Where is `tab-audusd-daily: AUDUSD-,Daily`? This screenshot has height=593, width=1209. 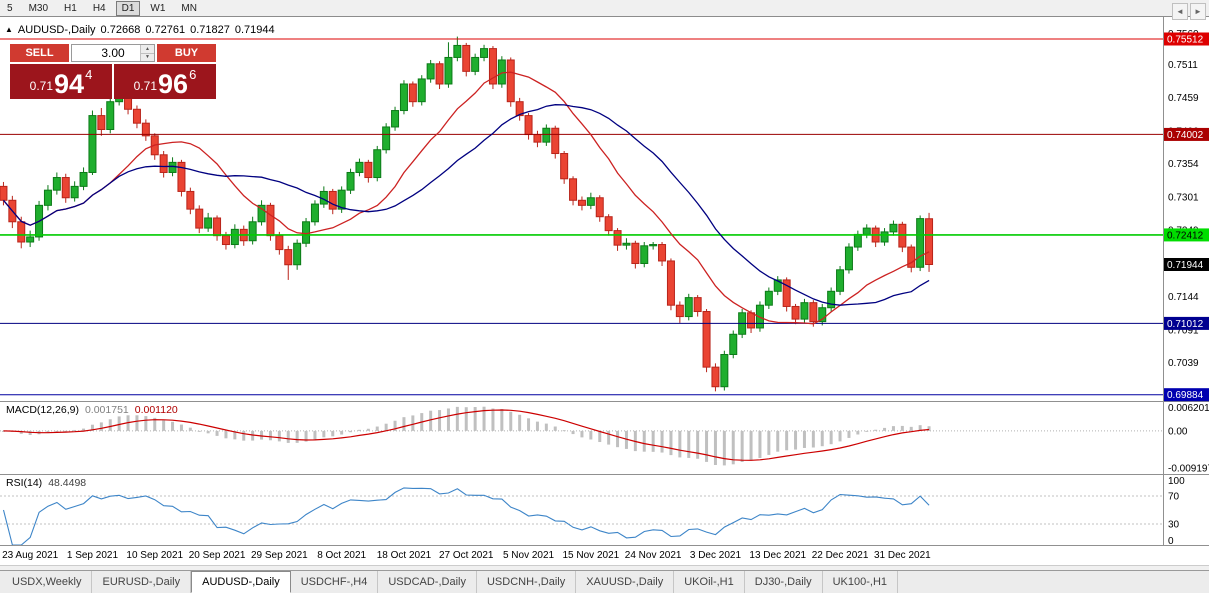
tab-audusd-daily: AUDUSD-,Daily is located at coordinates (241, 582).